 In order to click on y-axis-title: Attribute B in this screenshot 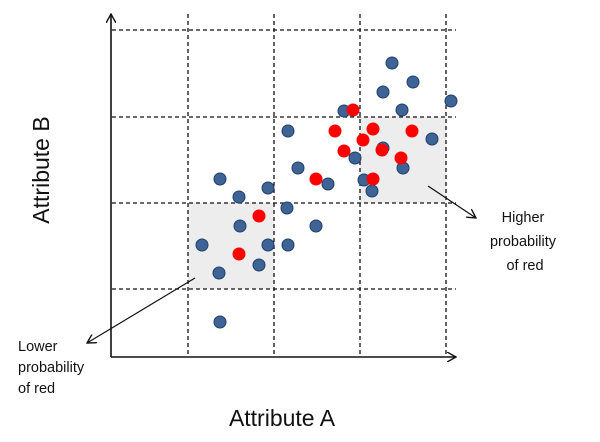, I will do `click(41, 169)`.